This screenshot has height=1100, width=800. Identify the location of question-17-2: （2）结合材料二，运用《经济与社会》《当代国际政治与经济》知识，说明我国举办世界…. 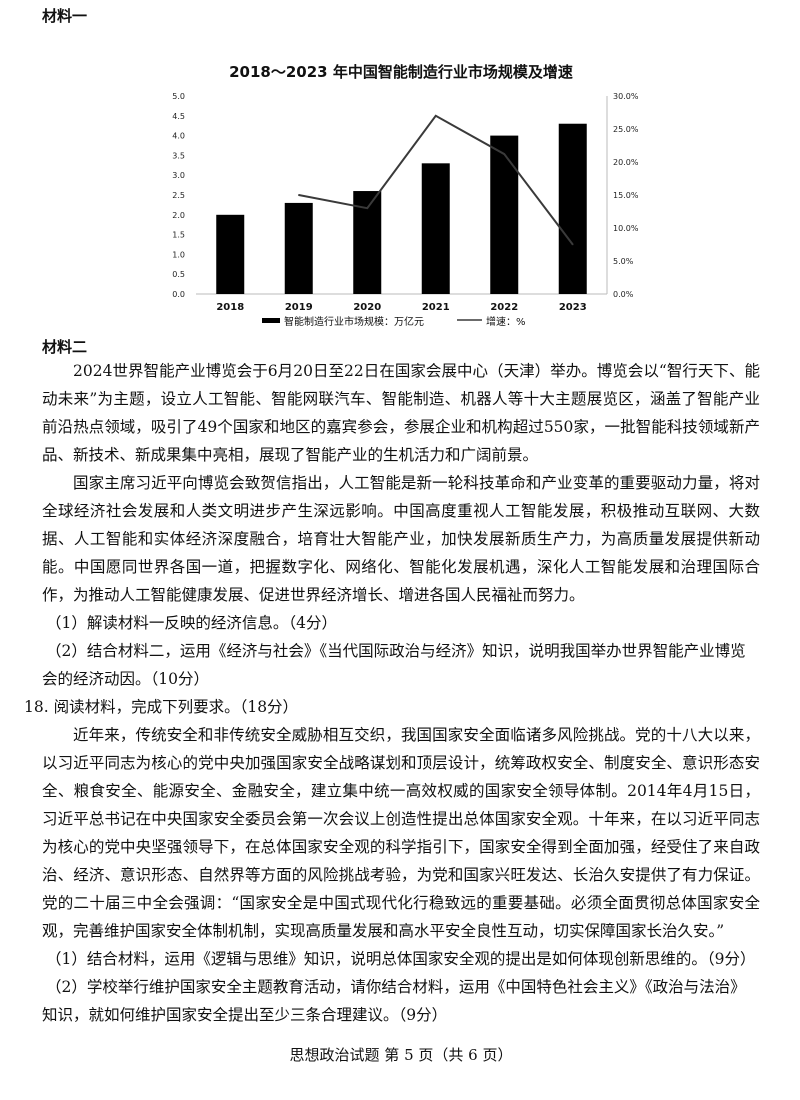
(394, 665).